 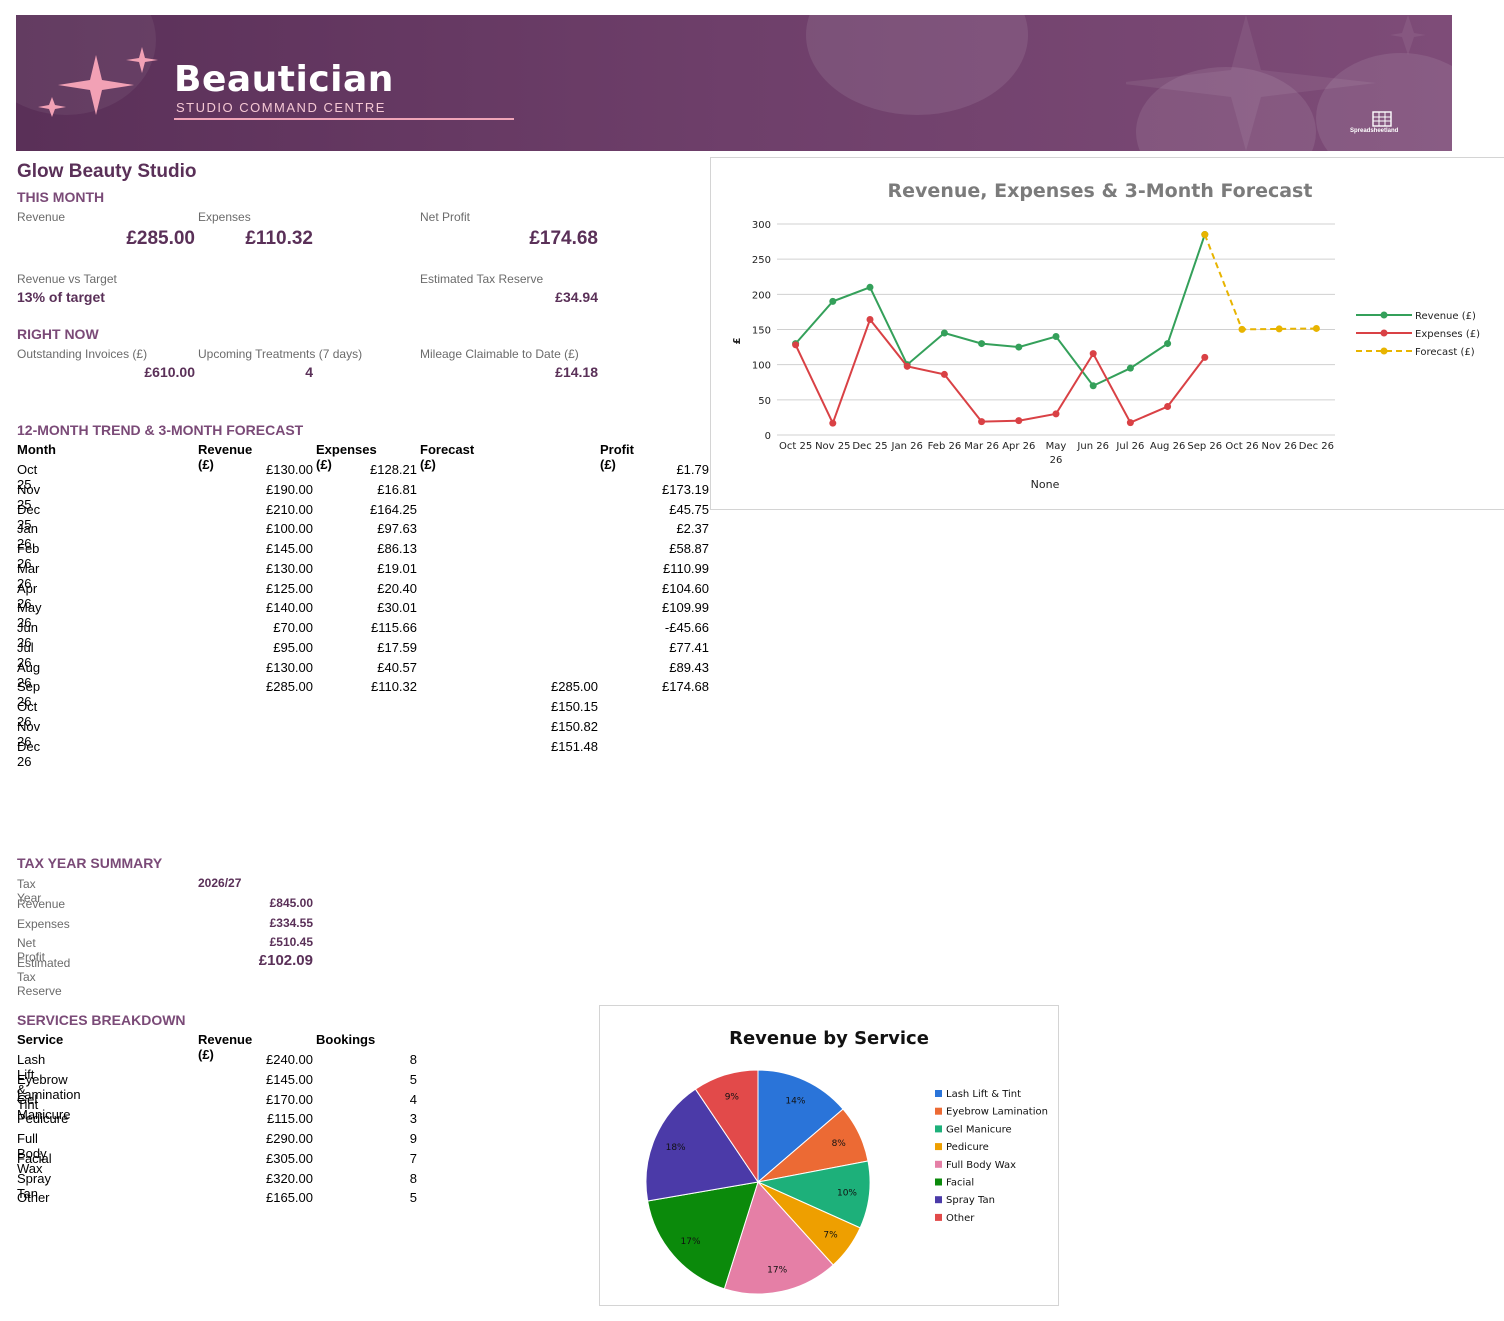 I want to click on trend-cell: Aug 26, so click(x=29, y=674).